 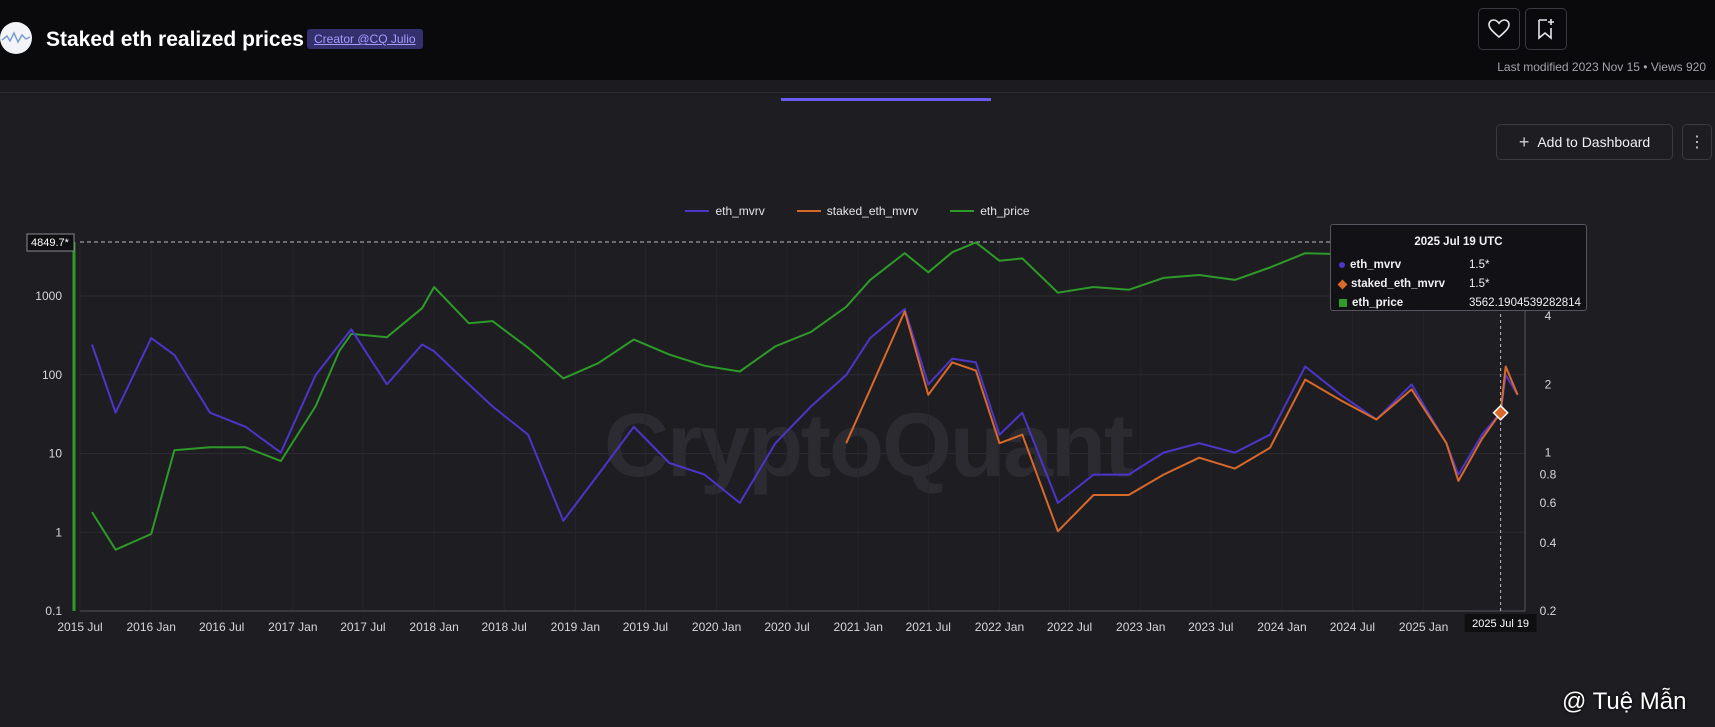 I want to click on chart-legend: eth_mvrv staked_eth_mvrv eth_price, so click(x=857, y=211).